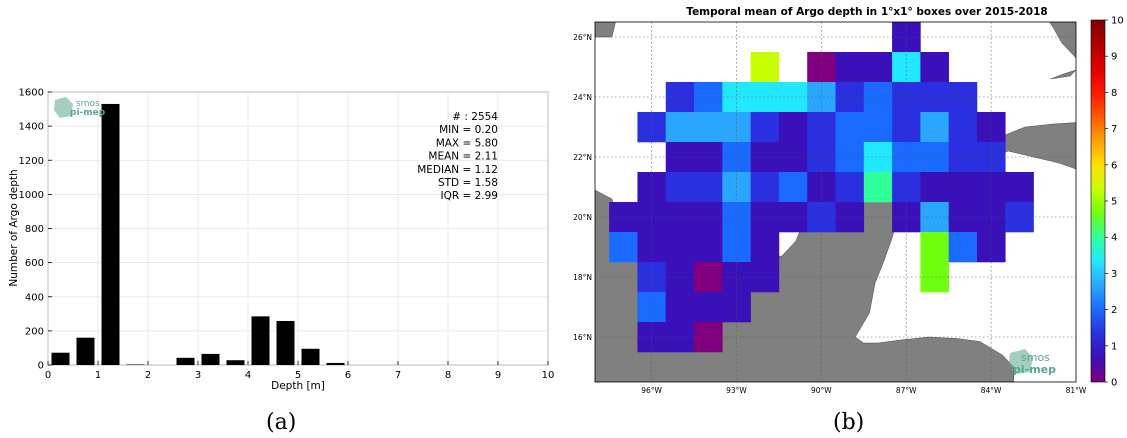 Image resolution: width=1127 pixels, height=438 pixels. What do you see at coordinates (461, 117) in the screenshot?
I see `stat-label: # :` at bounding box center [461, 117].